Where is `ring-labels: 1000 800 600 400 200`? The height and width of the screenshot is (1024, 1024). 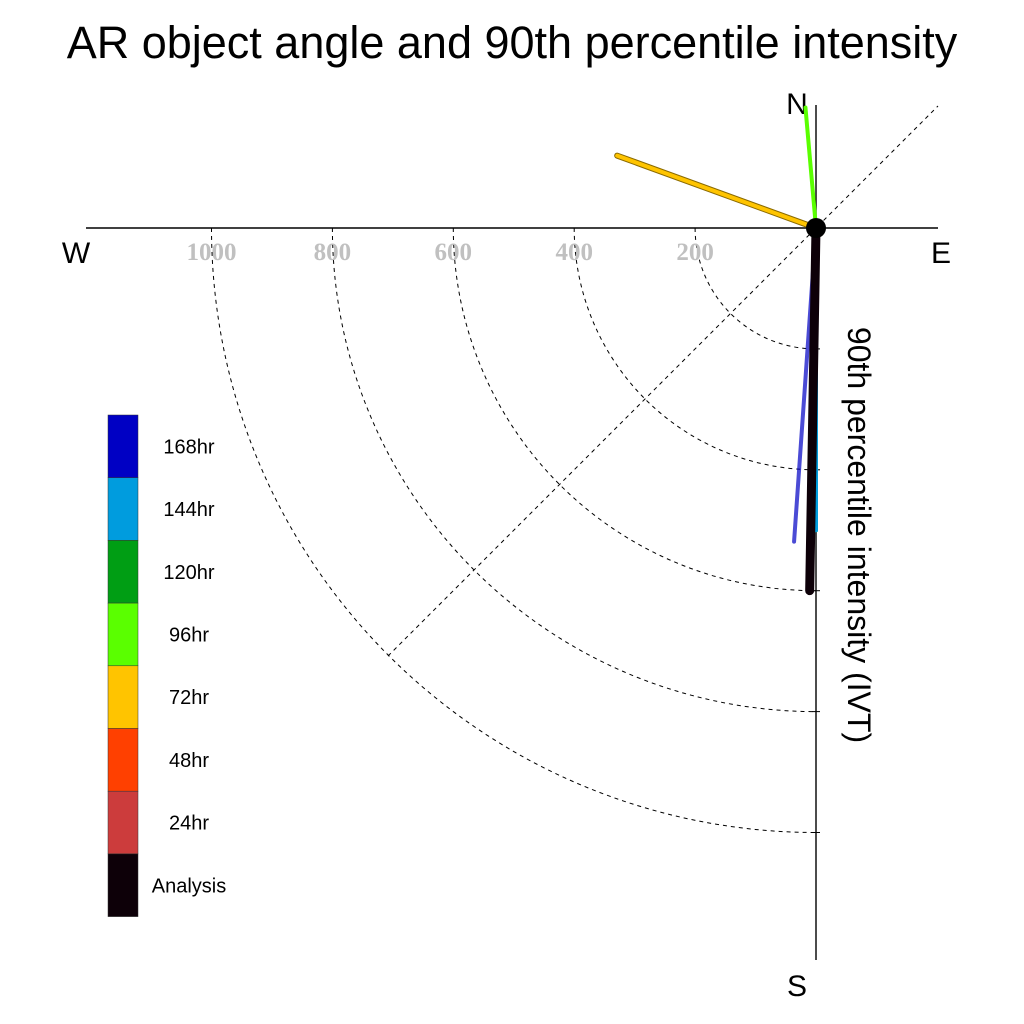 ring-labels: 1000 800 600 400 200 is located at coordinates (450, 252).